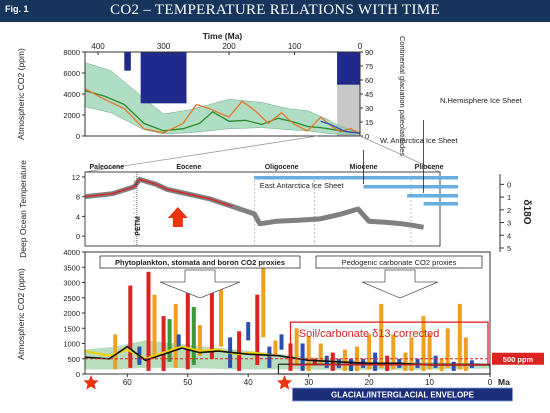  I want to click on bottom-y-tick-label: 2500, so click(71, 298).